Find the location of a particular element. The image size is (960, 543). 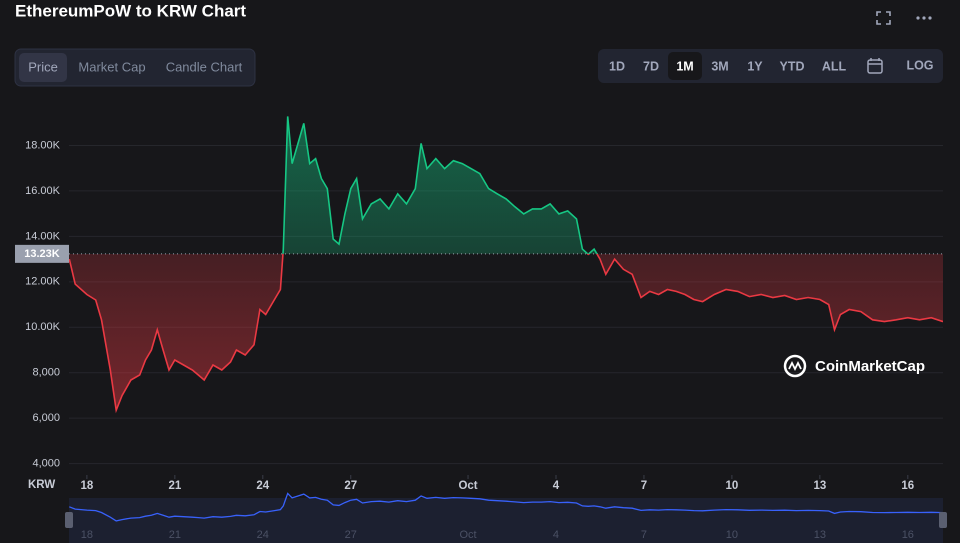

y-tick-label: 18.00K is located at coordinates (43, 145).